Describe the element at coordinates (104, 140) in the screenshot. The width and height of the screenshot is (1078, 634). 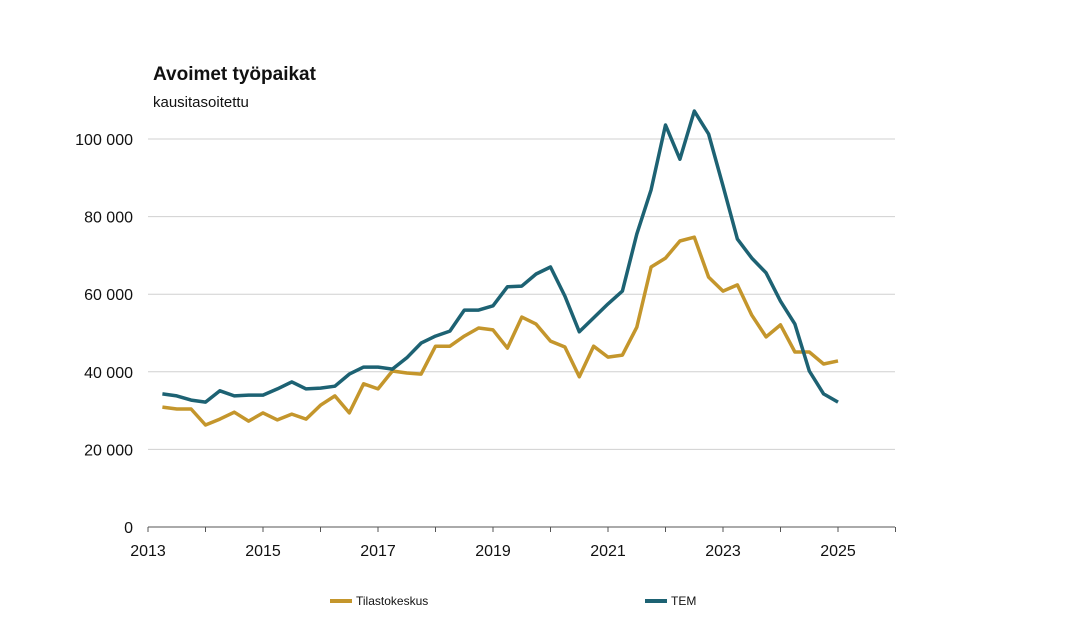
I see `y-tick-label: 100 000` at that location.